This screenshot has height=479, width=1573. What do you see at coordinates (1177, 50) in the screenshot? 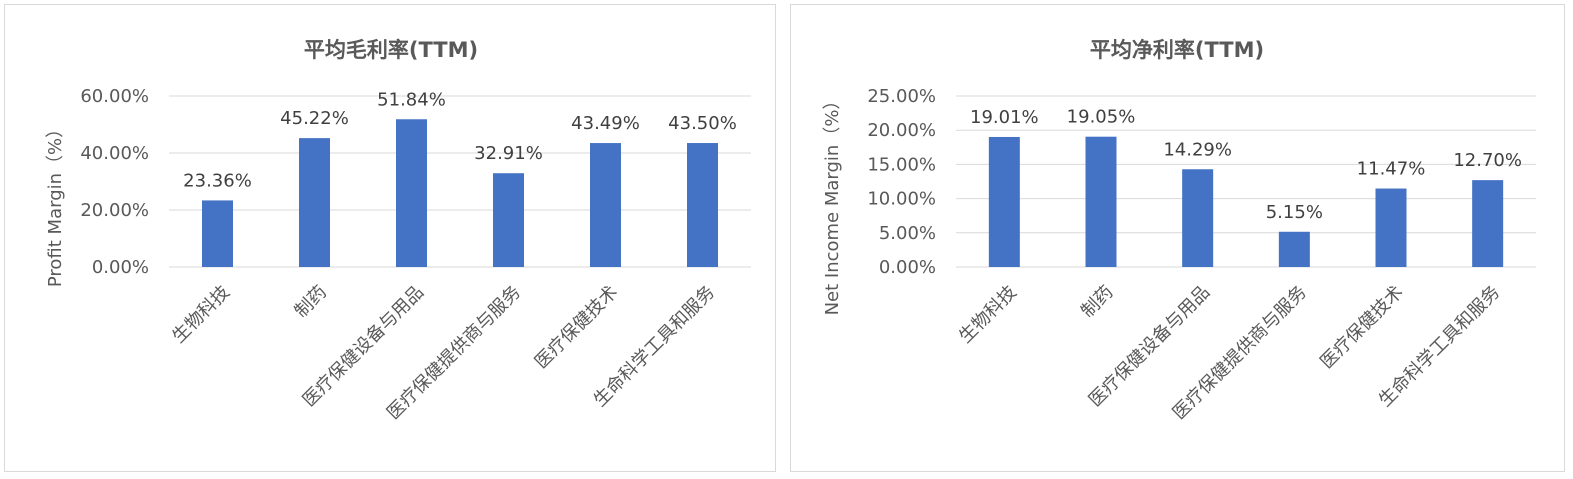
I see `chart-title: 平均净利率(TTM)` at bounding box center [1177, 50].